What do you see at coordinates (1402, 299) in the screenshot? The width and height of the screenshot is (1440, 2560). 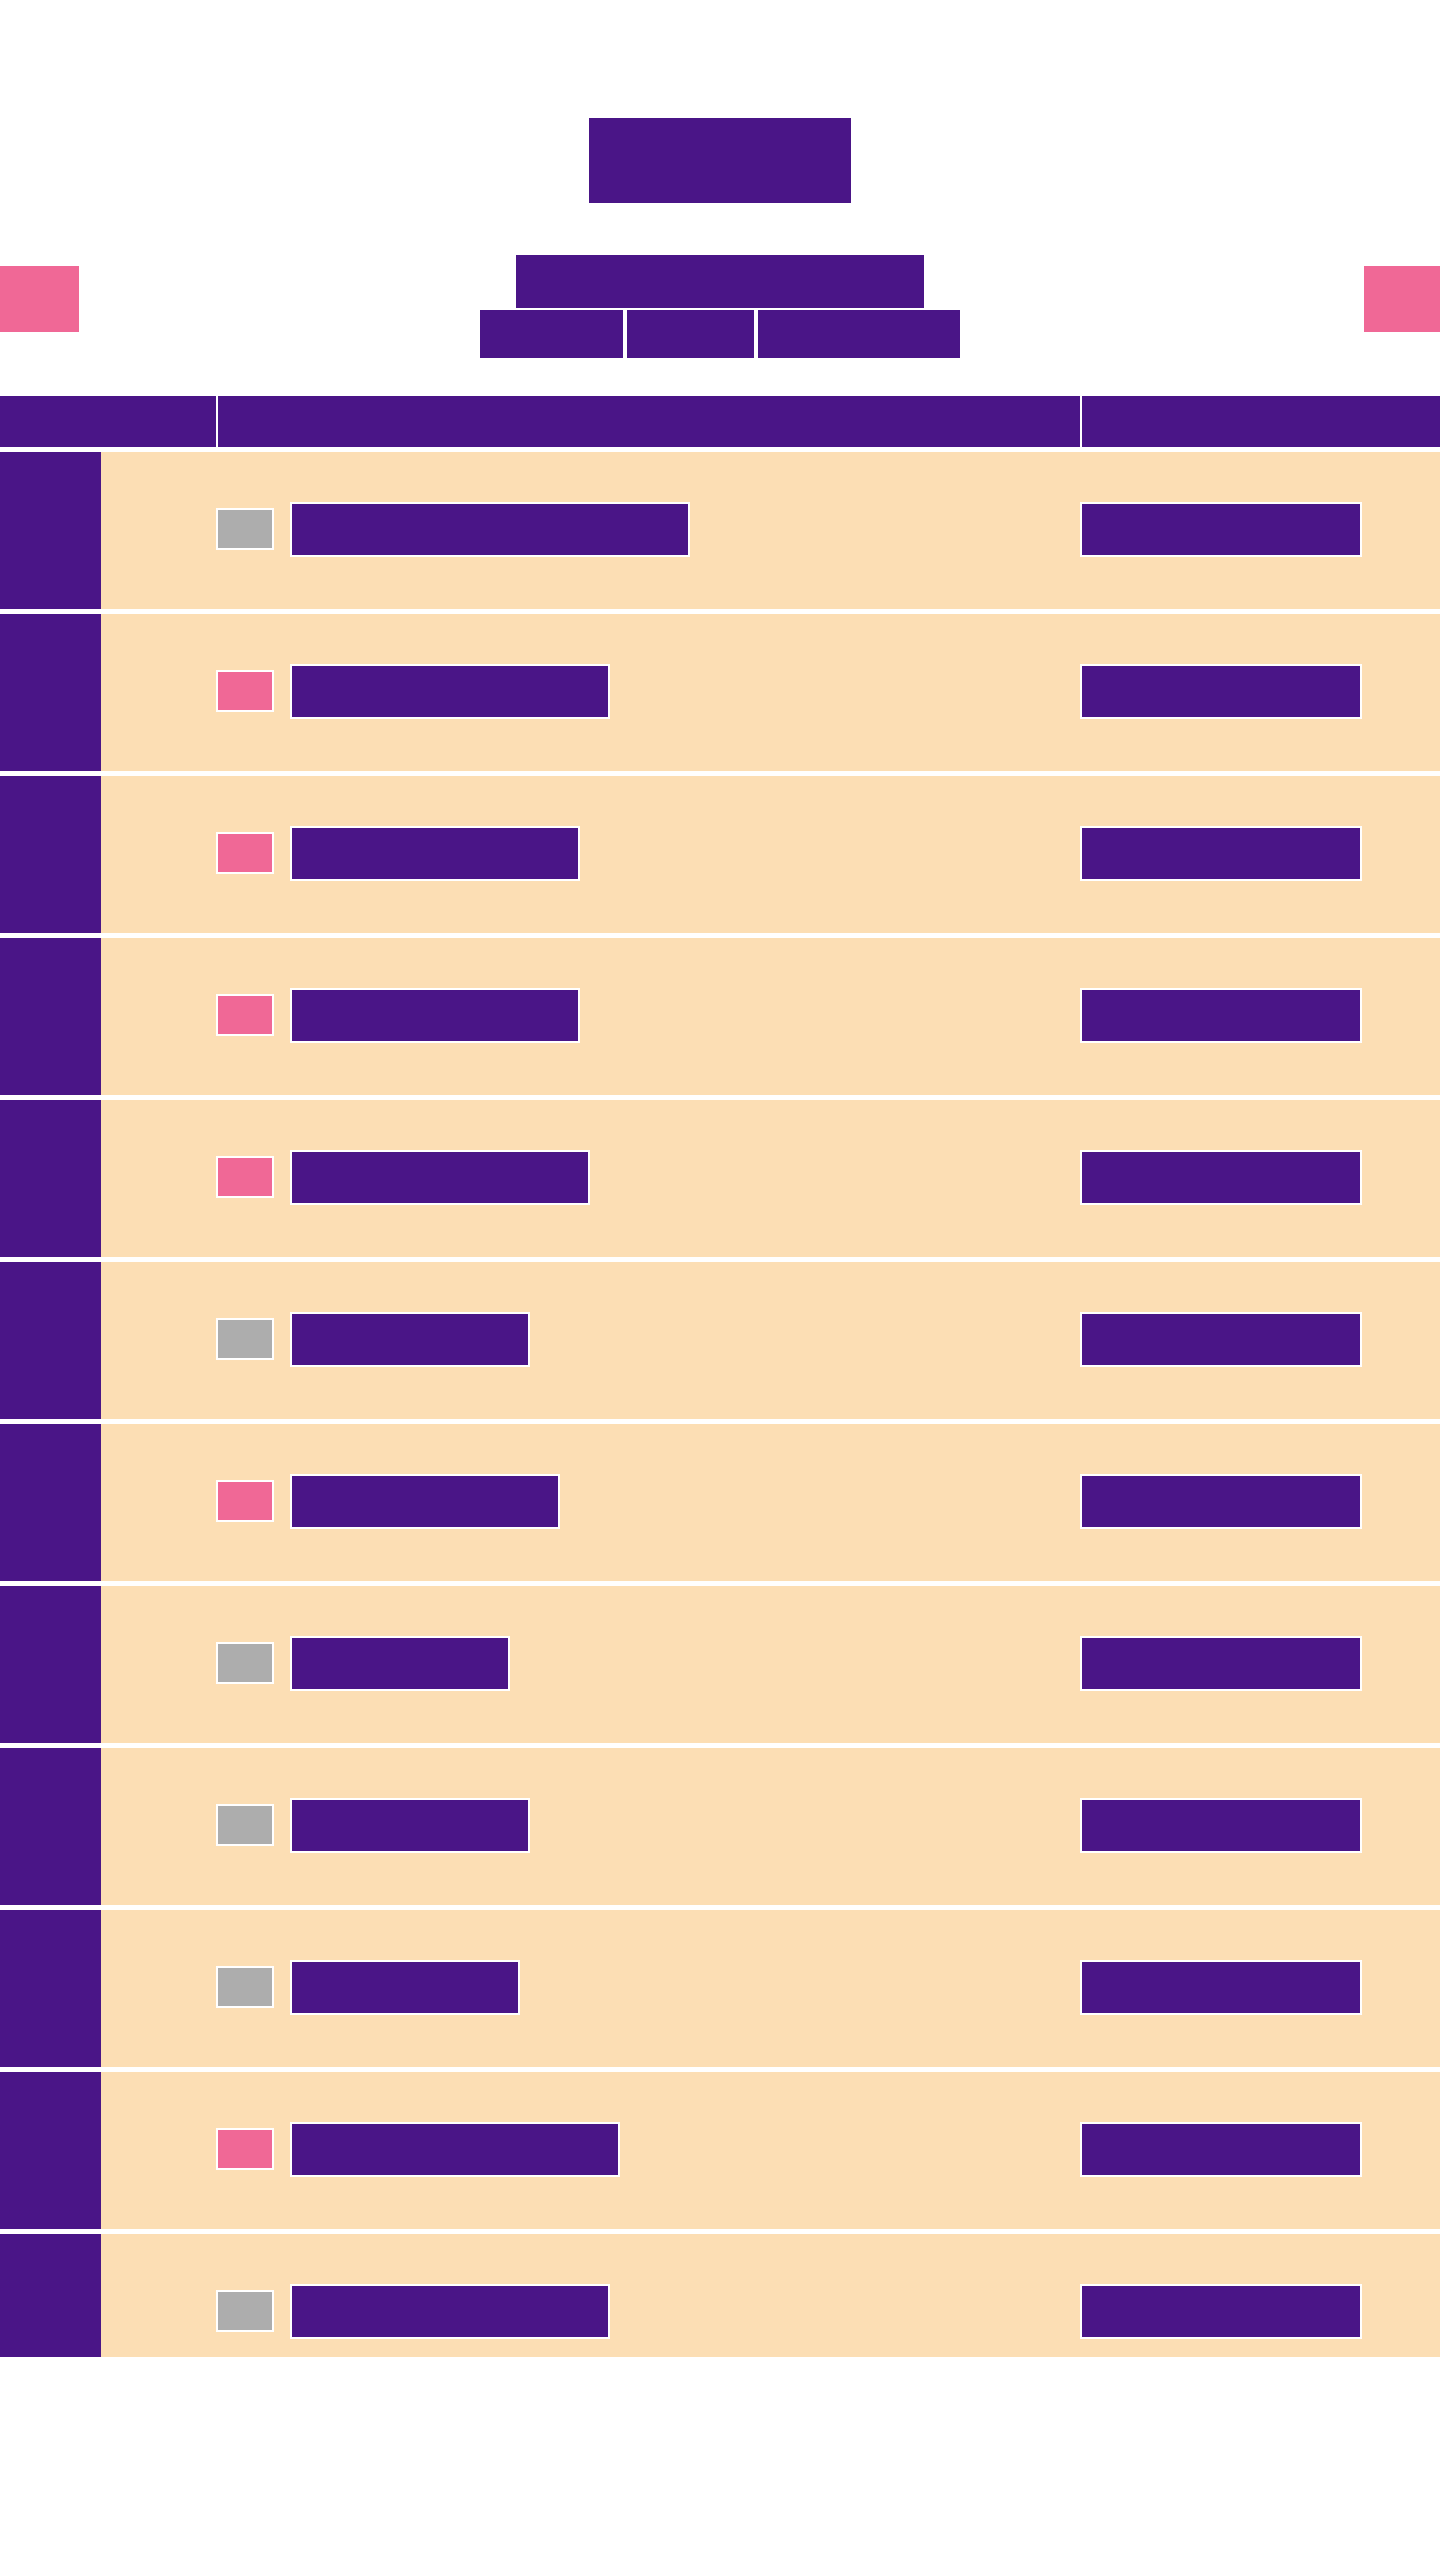 I see `next-button` at bounding box center [1402, 299].